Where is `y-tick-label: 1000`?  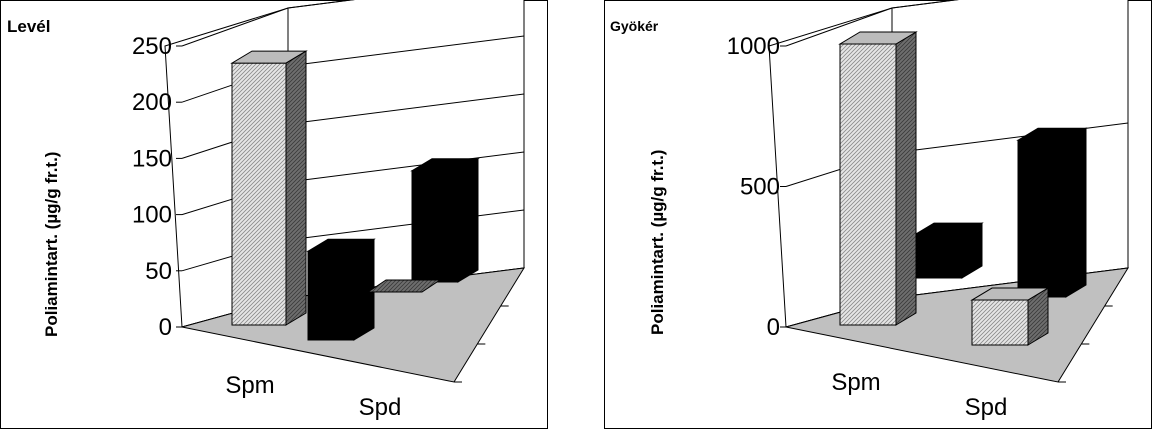 y-tick-label: 1000 is located at coordinates (753, 46).